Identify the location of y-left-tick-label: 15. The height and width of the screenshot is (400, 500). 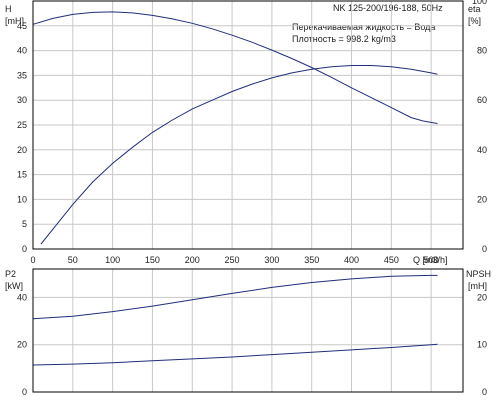
(22, 175).